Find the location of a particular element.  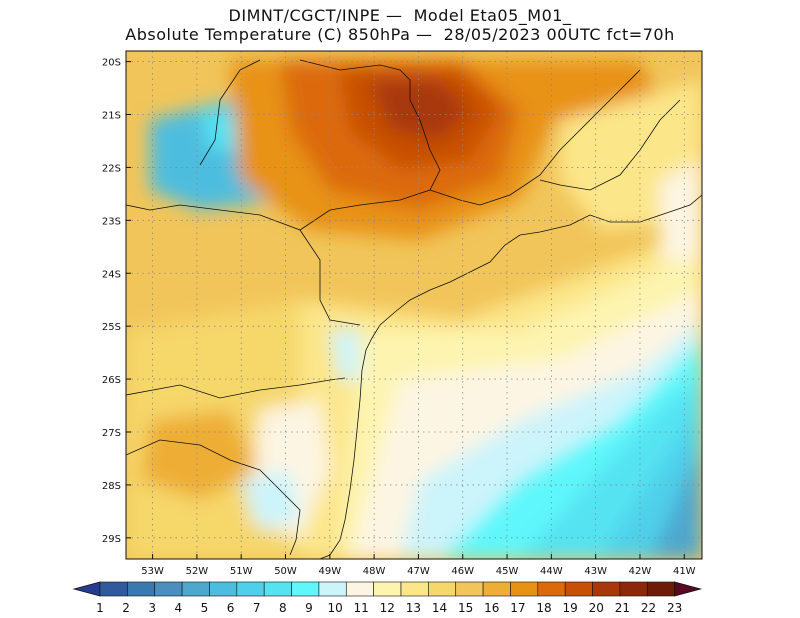

colorbar-label: 5 is located at coordinates (205, 608).